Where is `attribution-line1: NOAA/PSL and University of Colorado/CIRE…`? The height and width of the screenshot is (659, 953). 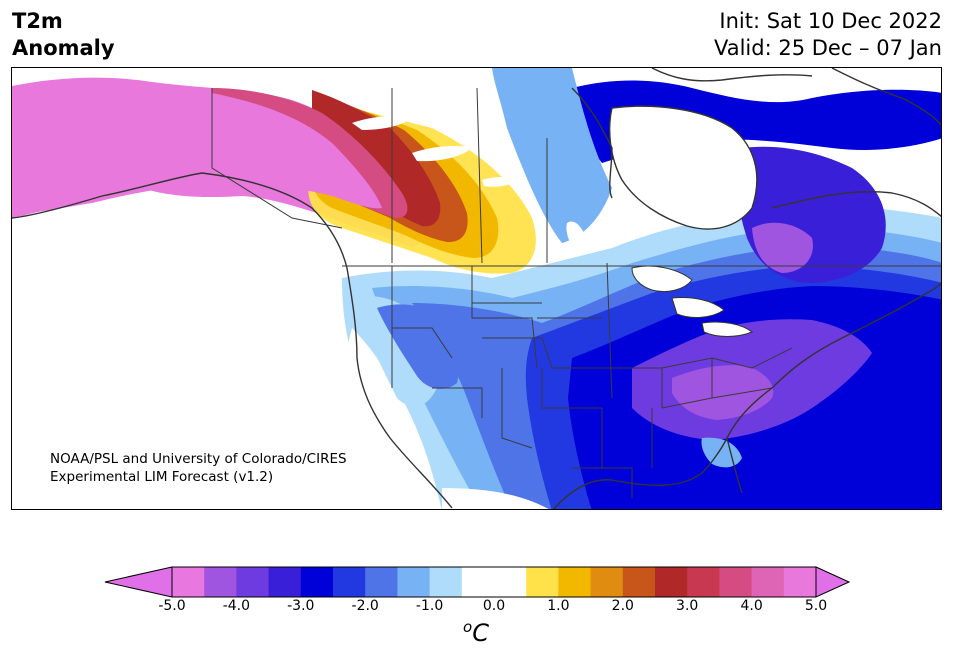
attribution-line1: NOAA/PSL and University of Colorado/CIRE… is located at coordinates (198, 459).